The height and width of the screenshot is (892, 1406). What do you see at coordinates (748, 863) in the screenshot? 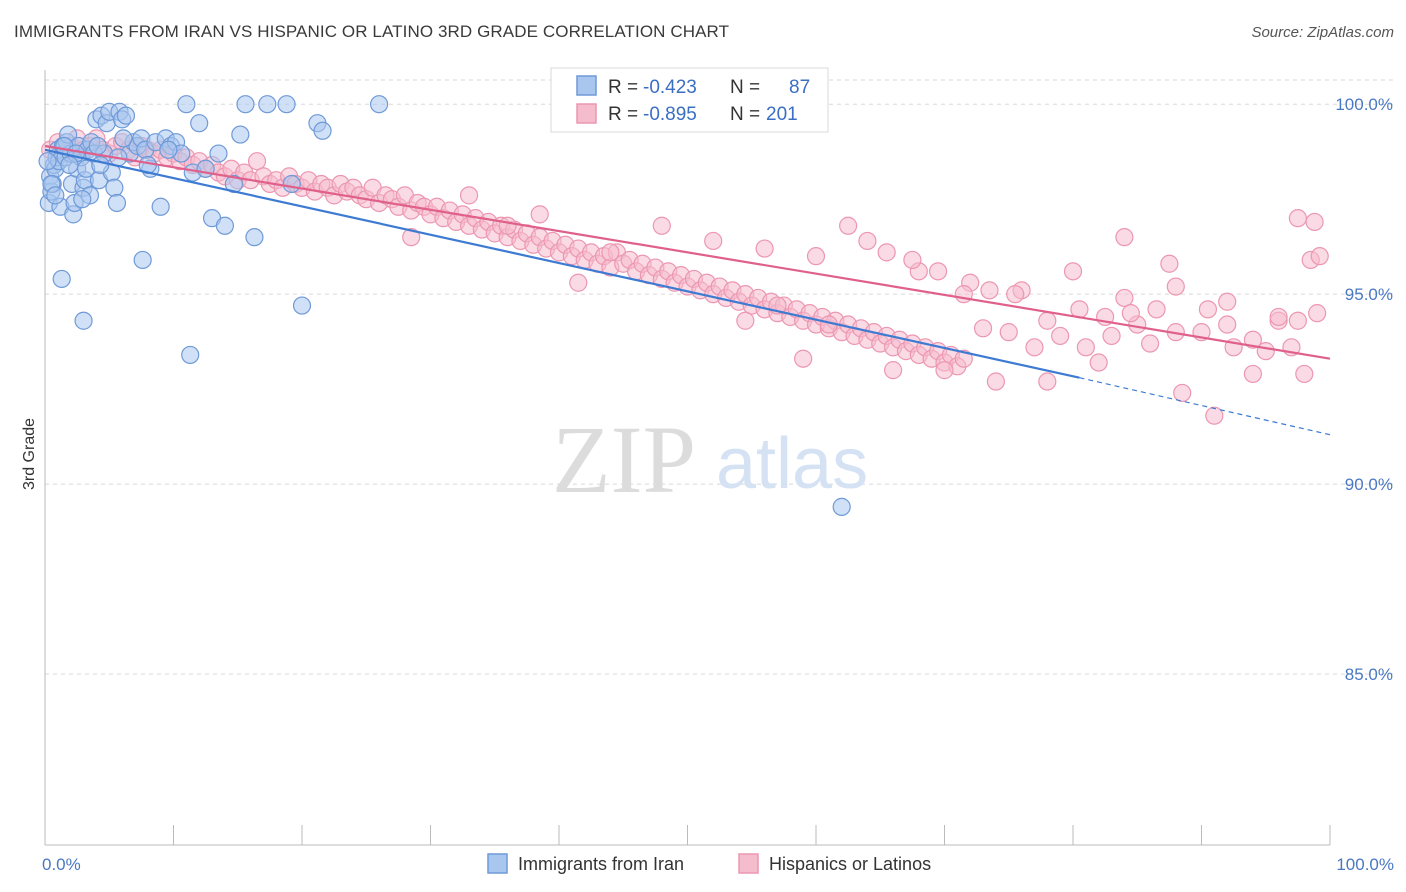
I see `bottom-legend-swatch-hispanics` at bounding box center [748, 863].